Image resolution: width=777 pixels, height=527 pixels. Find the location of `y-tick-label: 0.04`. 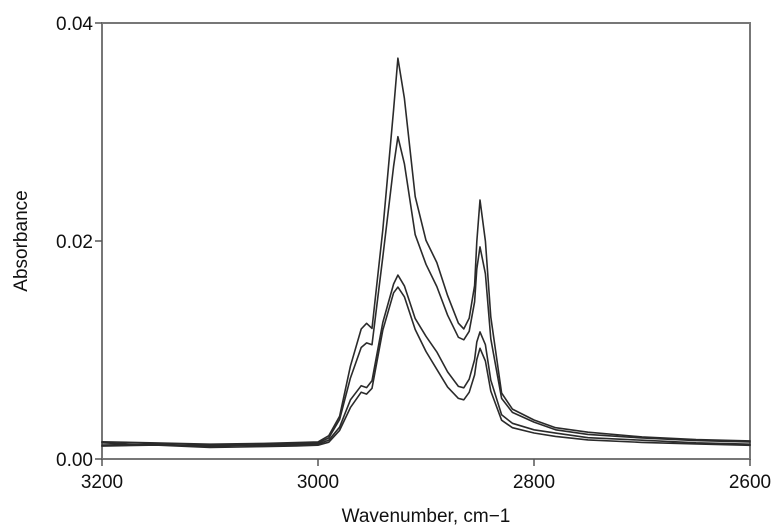

y-tick-label: 0.04 is located at coordinates (74, 24).